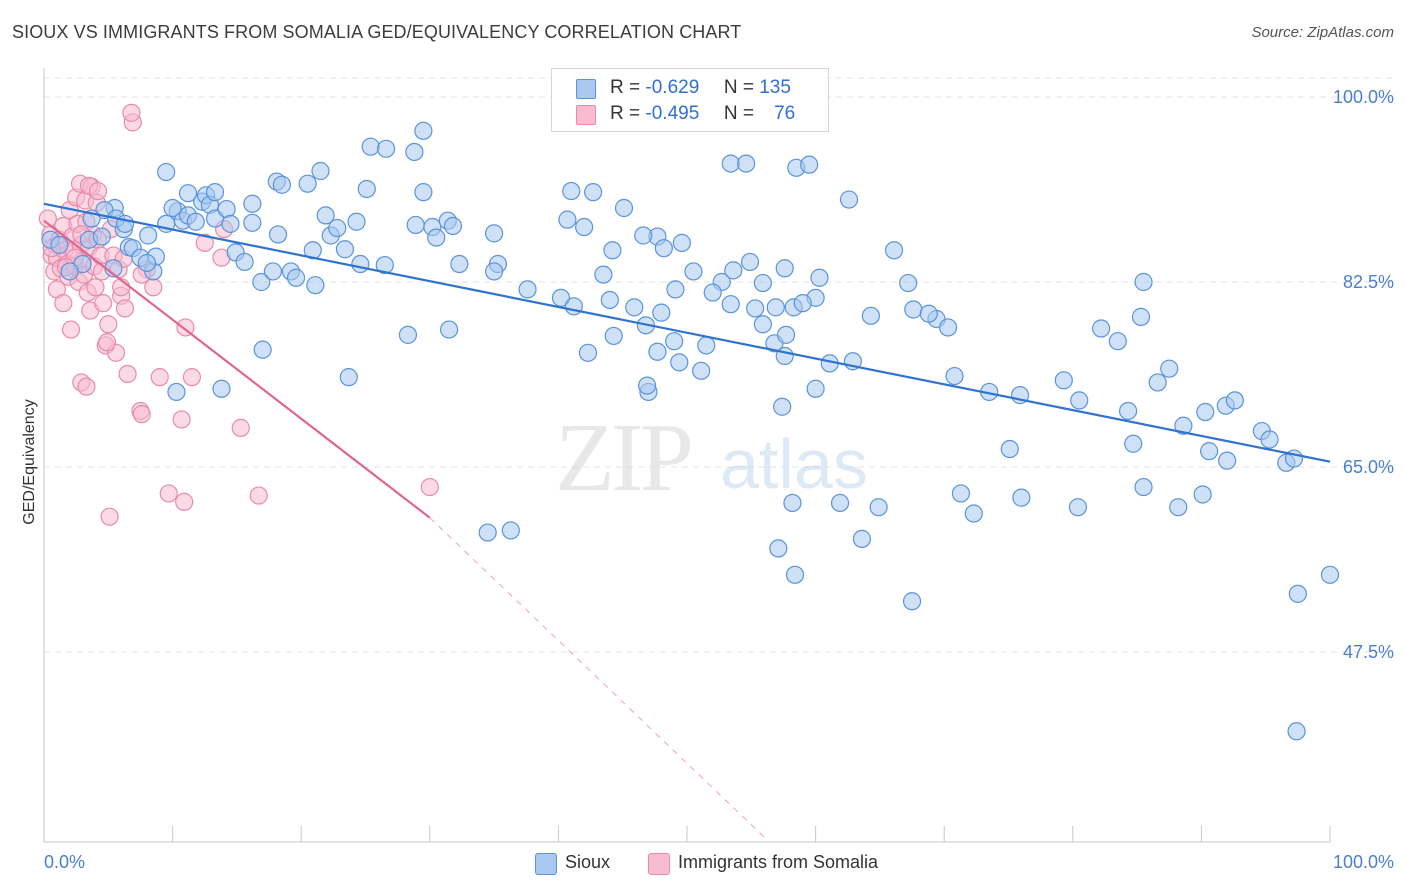 The width and height of the screenshot is (1406, 892). Describe the element at coordinates (1368, 652) in the screenshot. I see `y-tick-label-3: 47.5%` at that location.